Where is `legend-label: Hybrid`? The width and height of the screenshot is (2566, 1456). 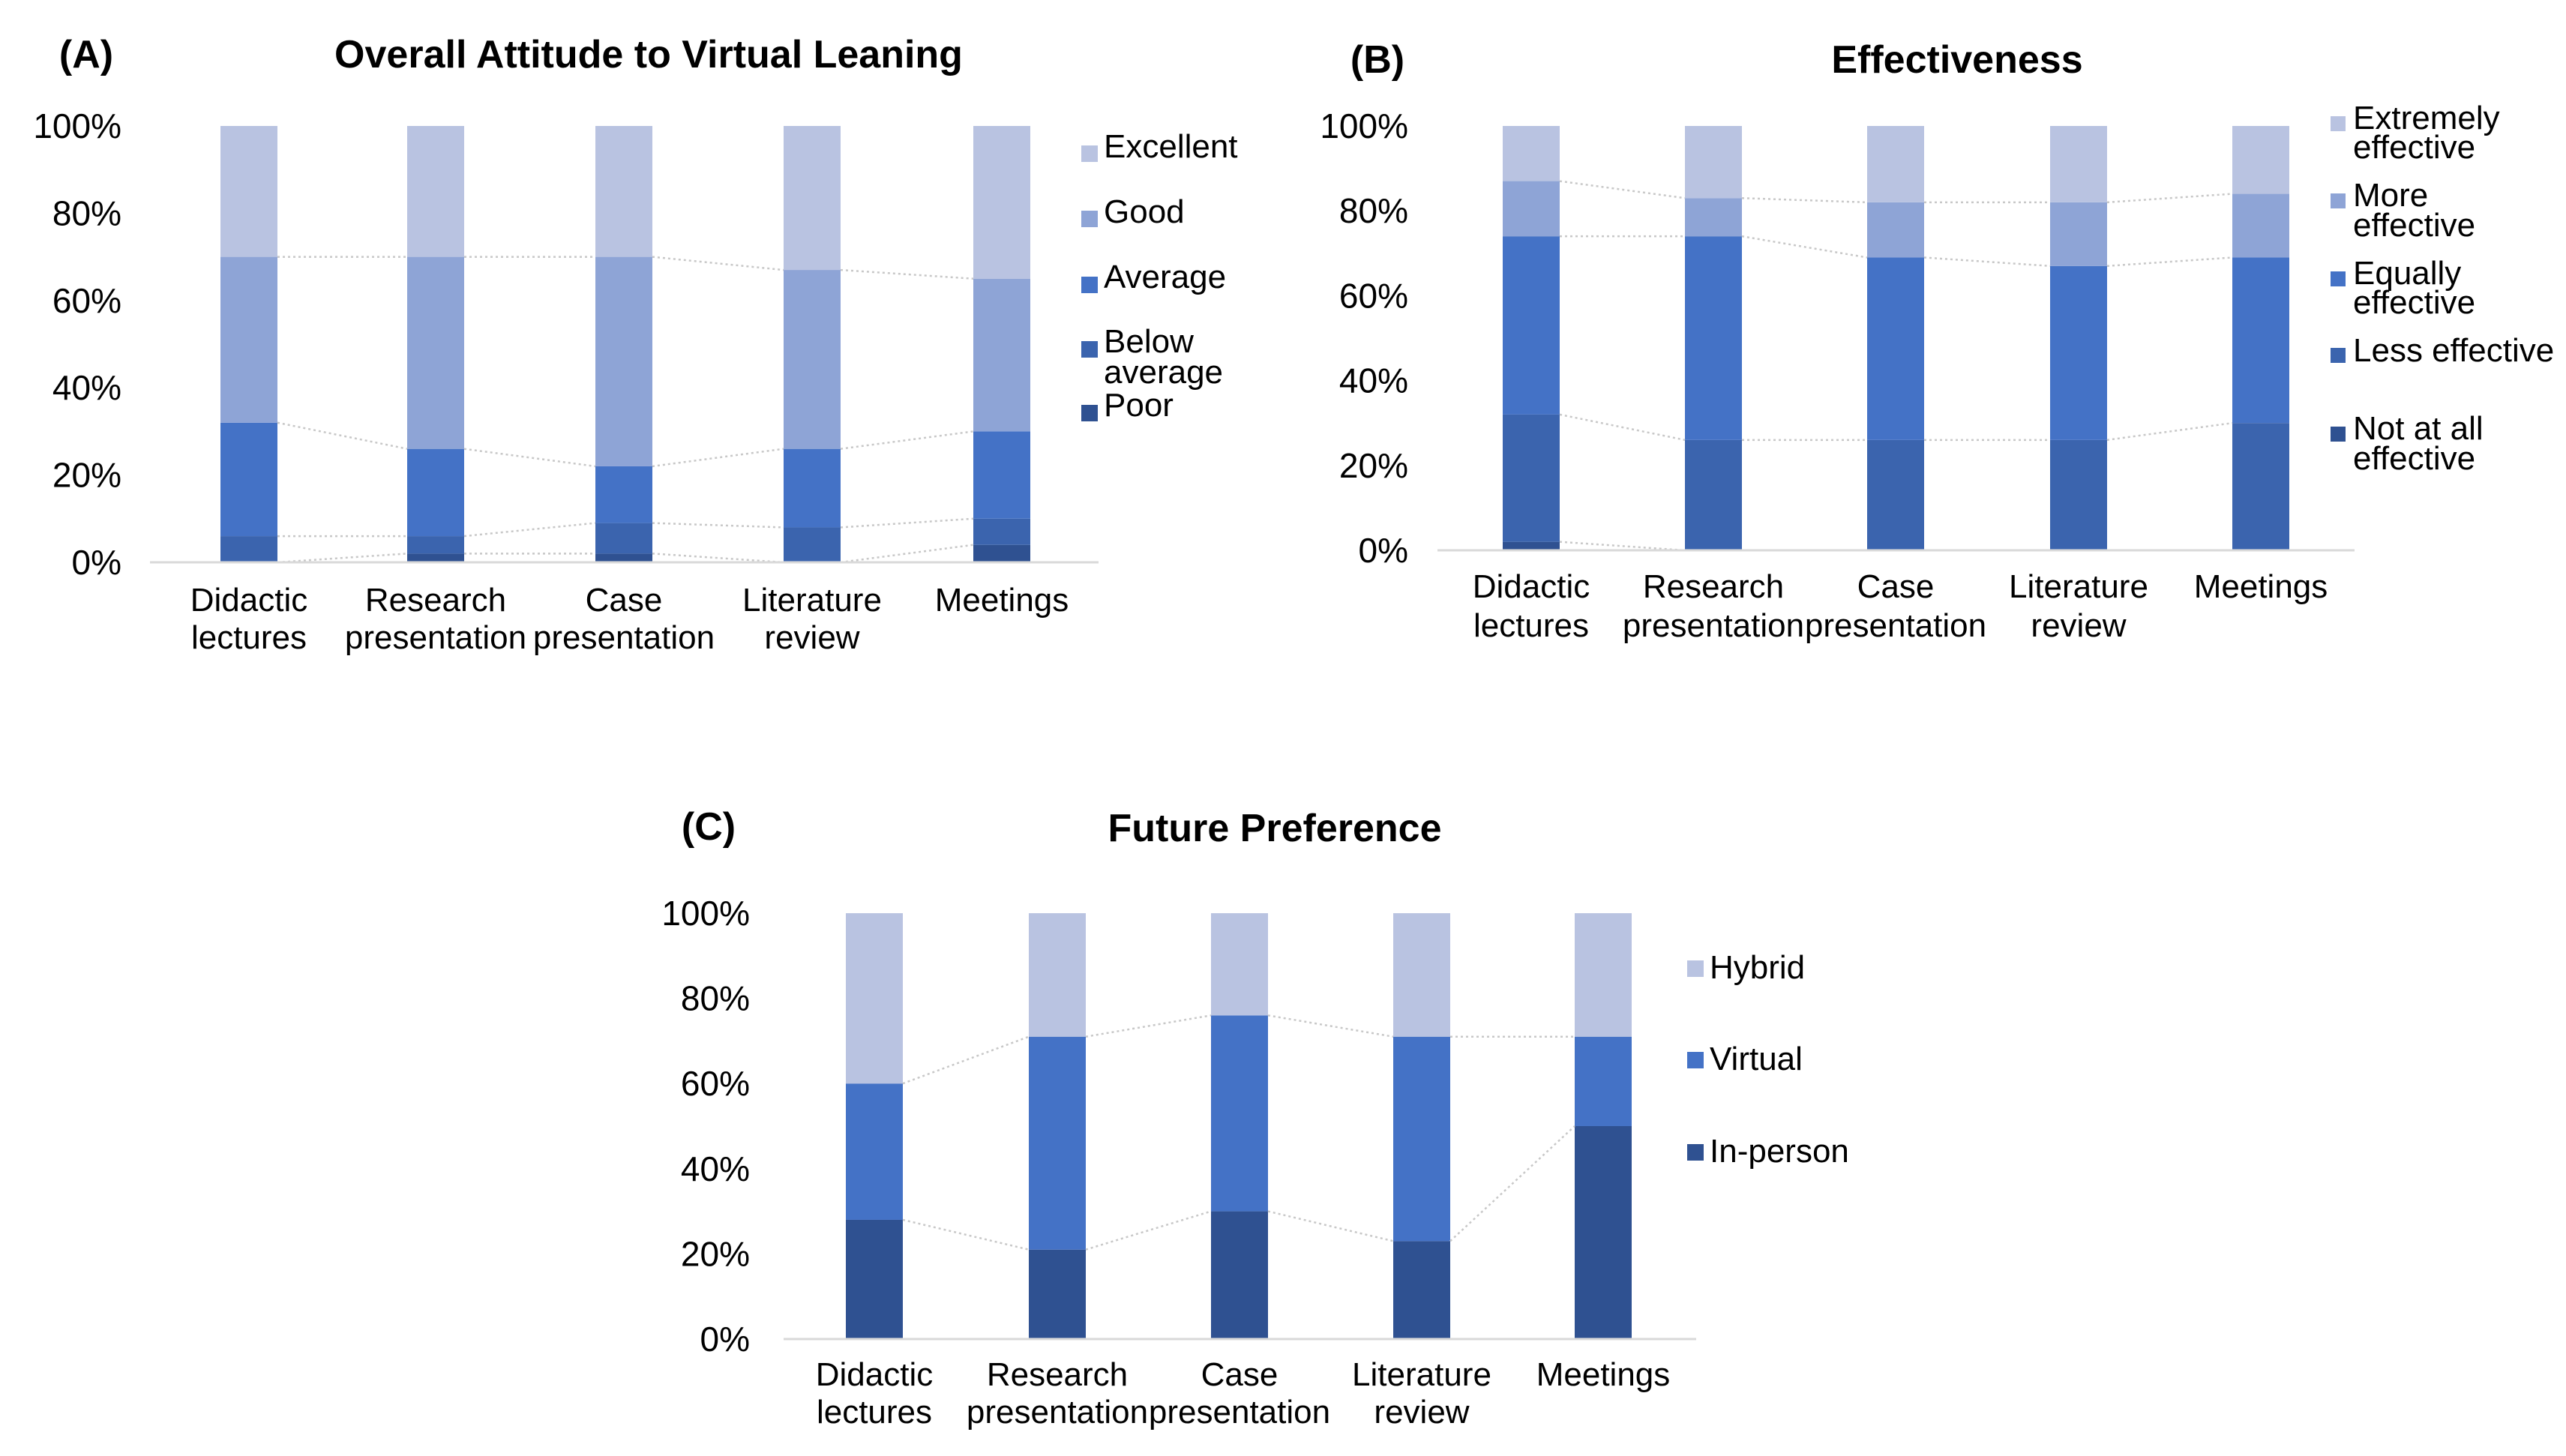 legend-label: Hybrid is located at coordinates (1757, 967).